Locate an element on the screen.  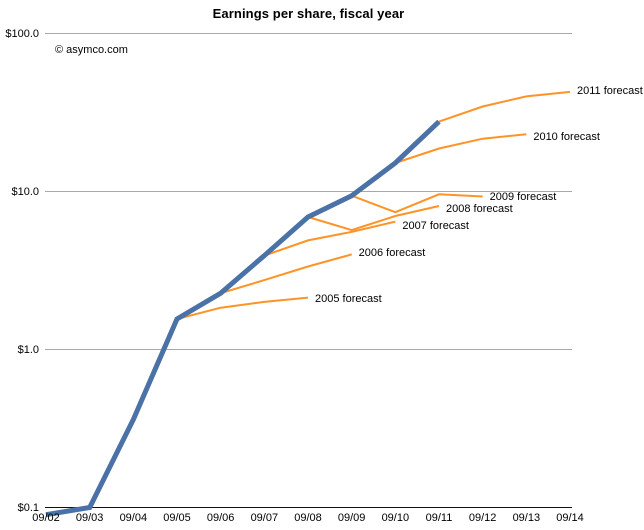
x-tick-label: 09/14 is located at coordinates (570, 518).